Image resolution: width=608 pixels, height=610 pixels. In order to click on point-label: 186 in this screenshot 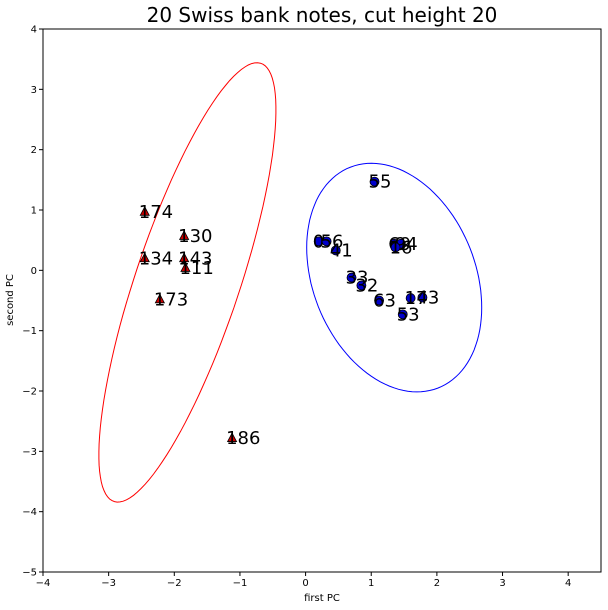, I will do `click(243, 438)`.